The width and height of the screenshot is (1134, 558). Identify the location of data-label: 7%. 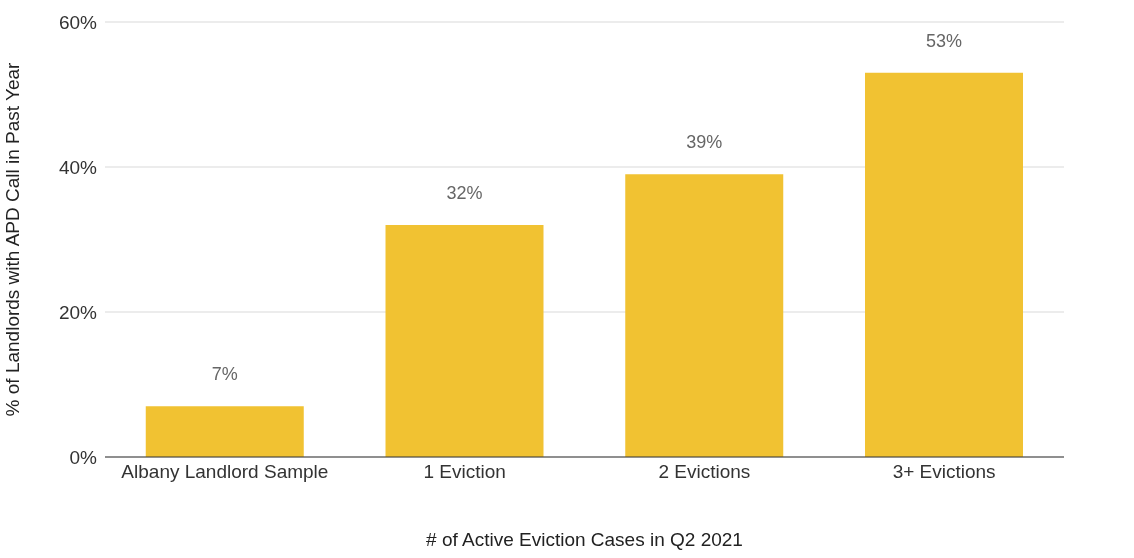
(224, 374).